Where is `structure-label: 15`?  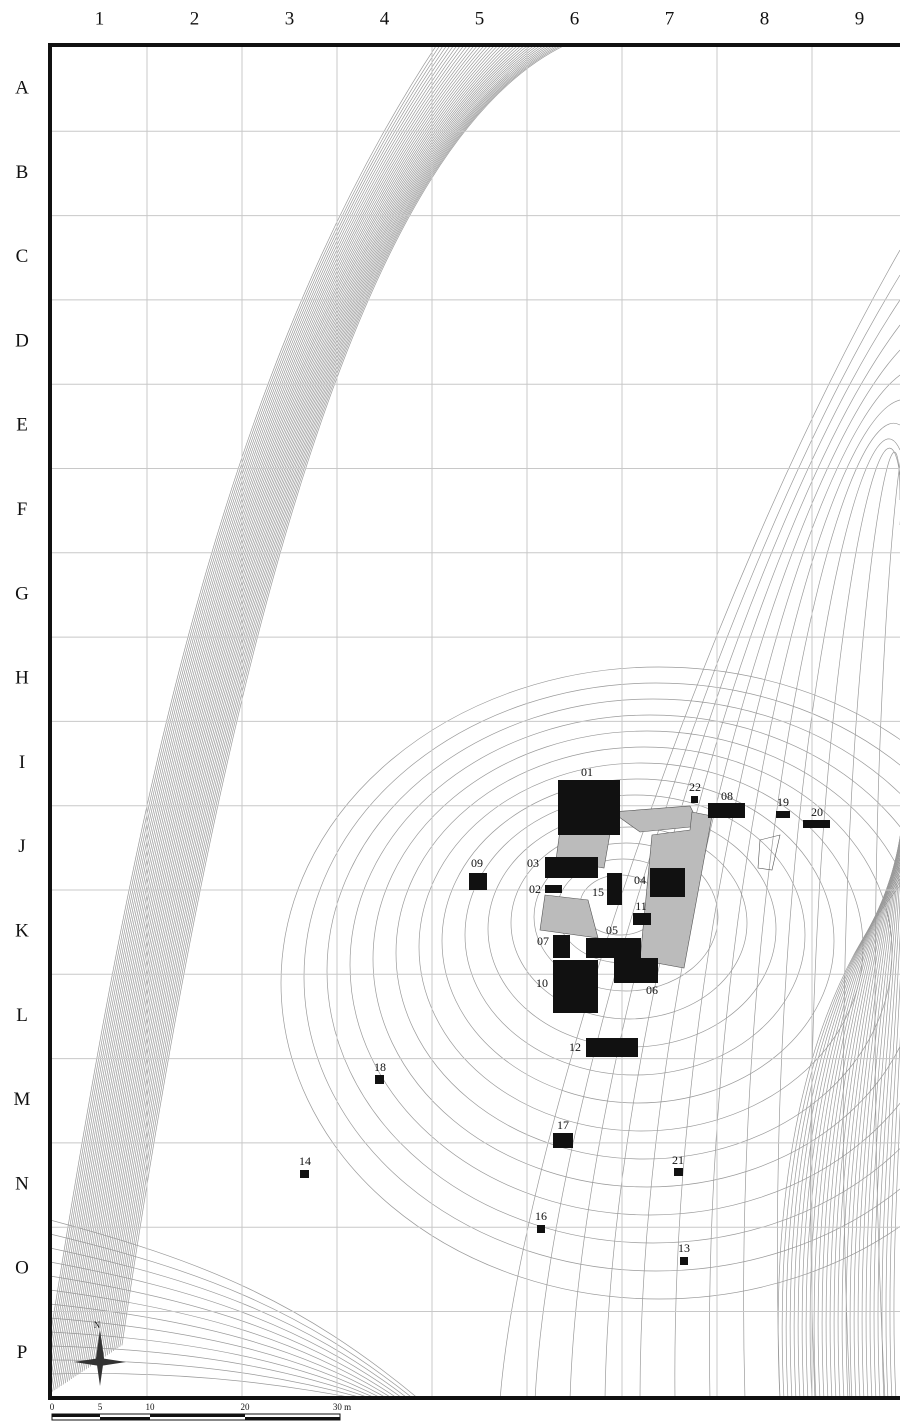
structure-label: 15 is located at coordinates (598, 892).